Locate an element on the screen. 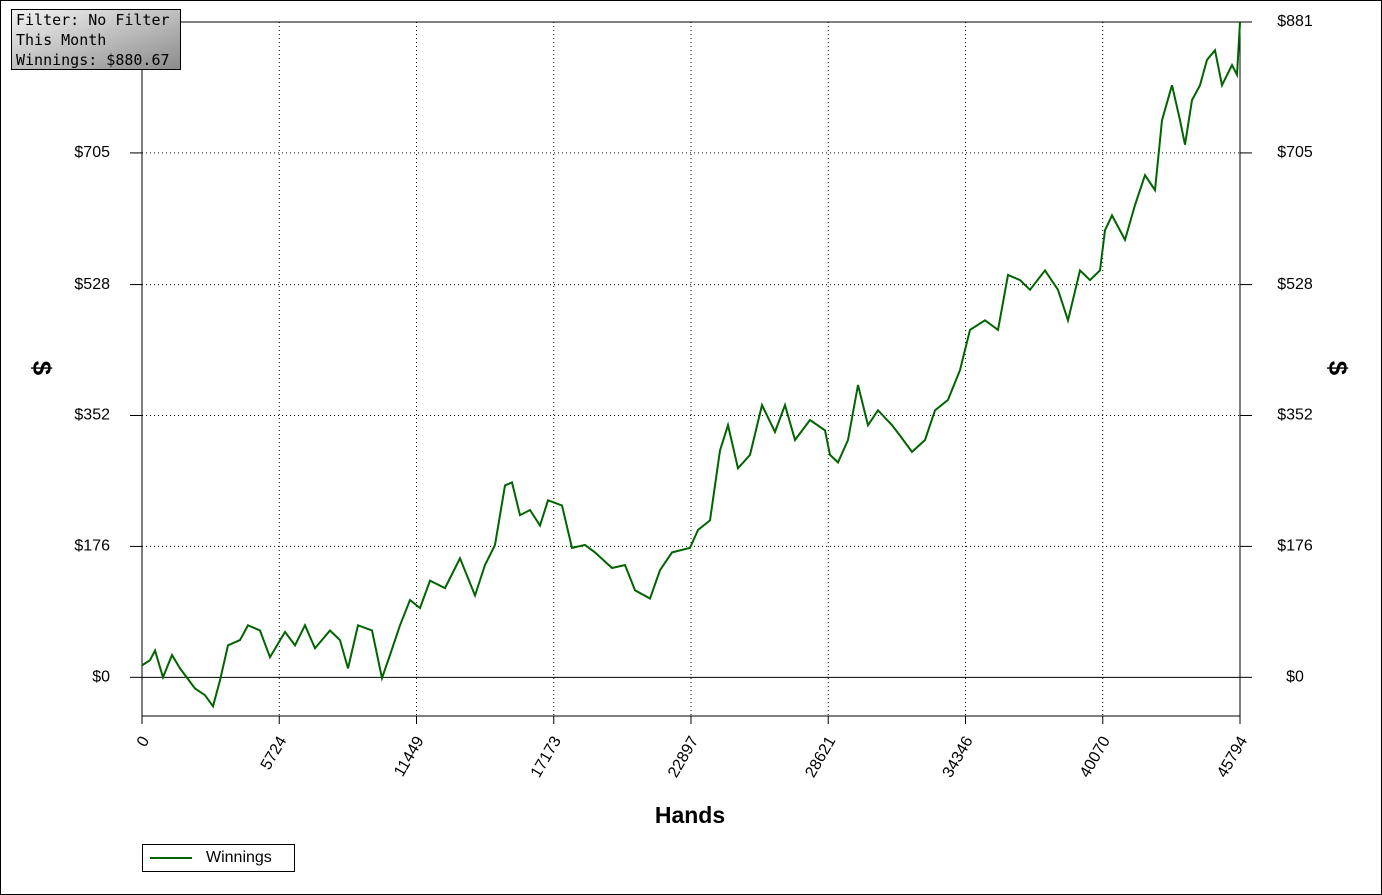 The height and width of the screenshot is (895, 1382). y-axis-label: $ is located at coordinates (42, 368).